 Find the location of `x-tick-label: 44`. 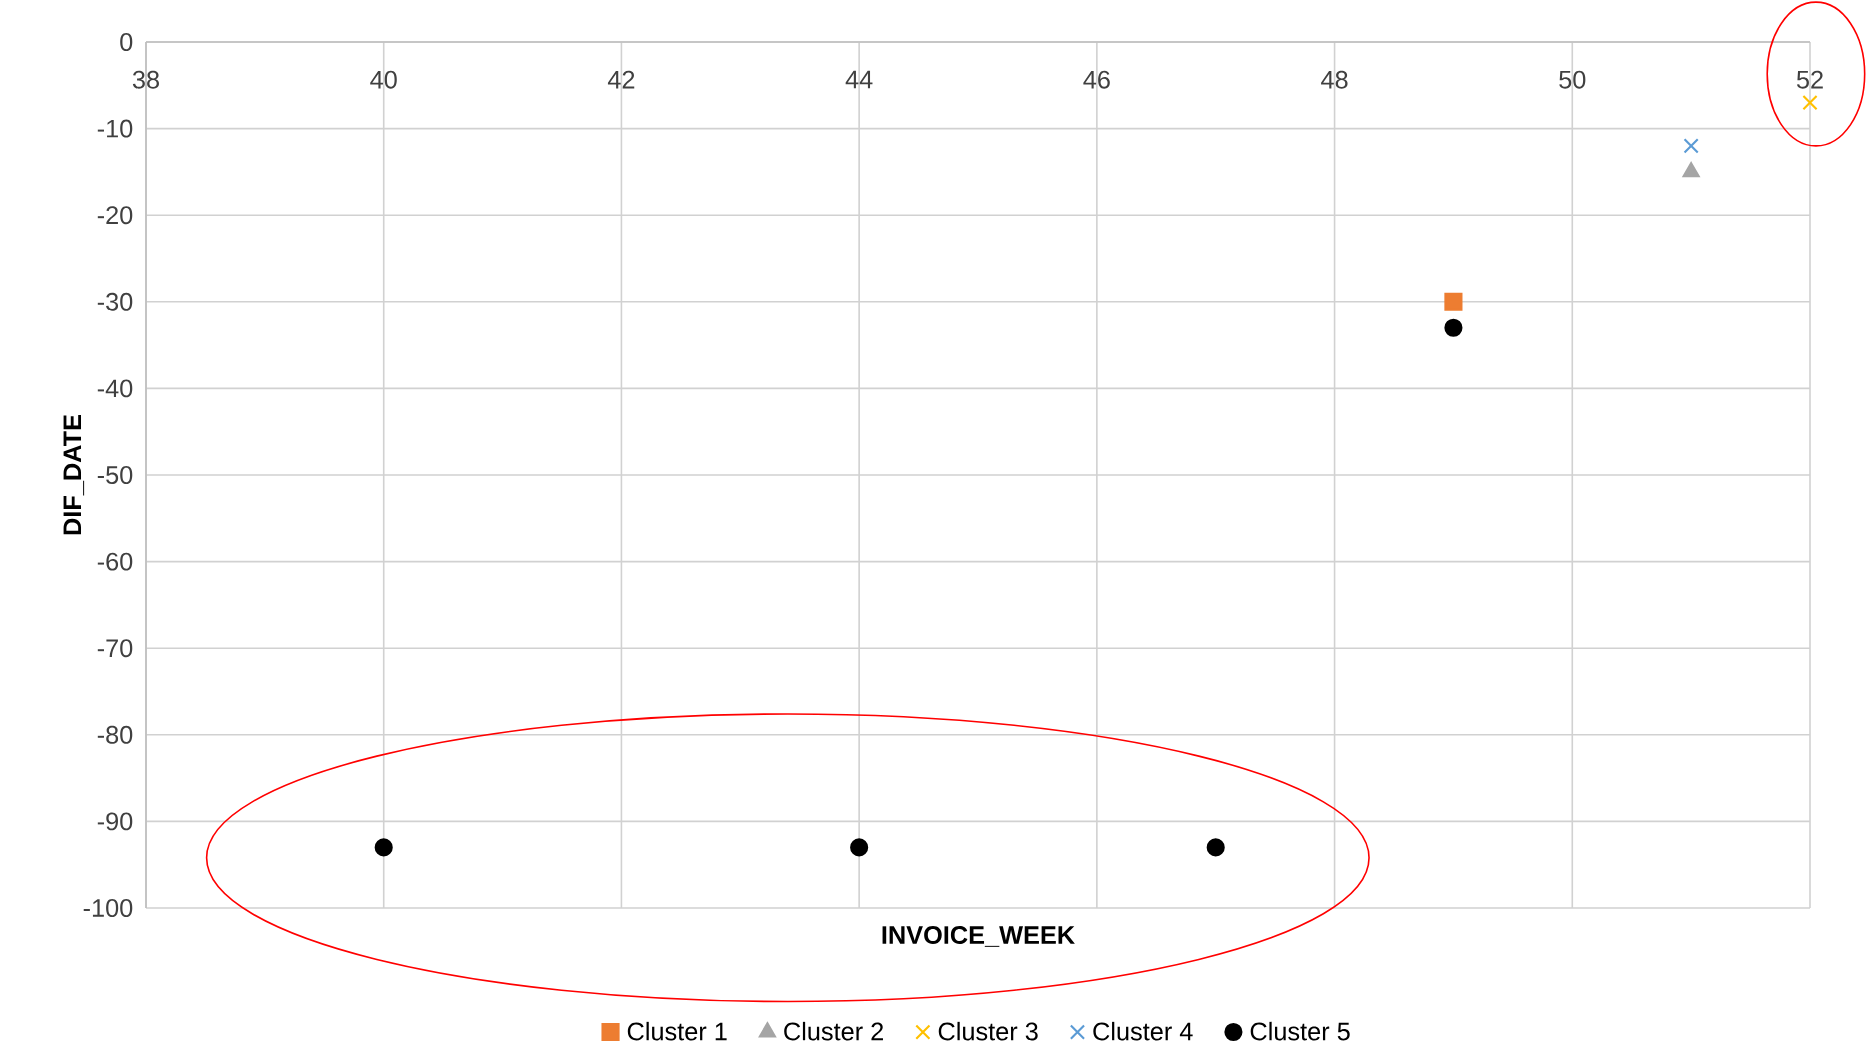

x-tick-label: 44 is located at coordinates (859, 79).